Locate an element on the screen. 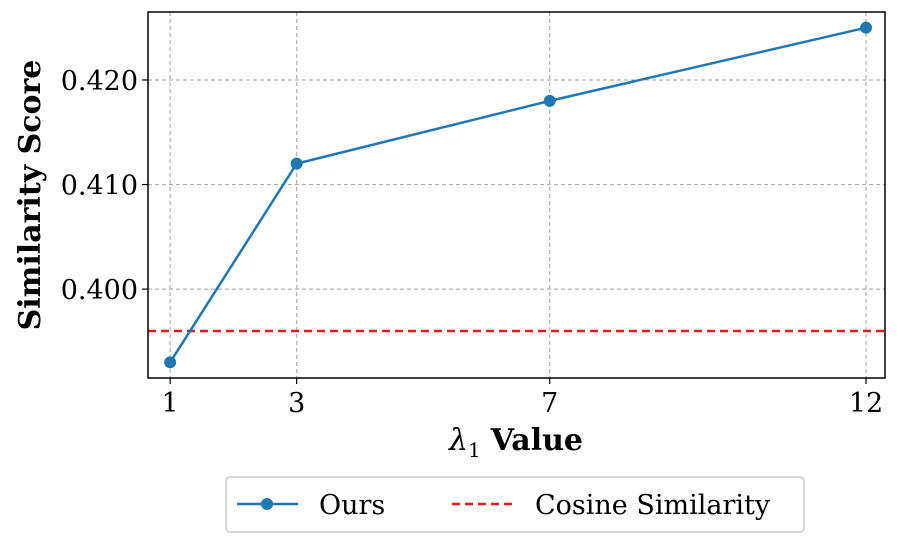 The image size is (897, 545). x-tick-label: 1 is located at coordinates (170, 403).